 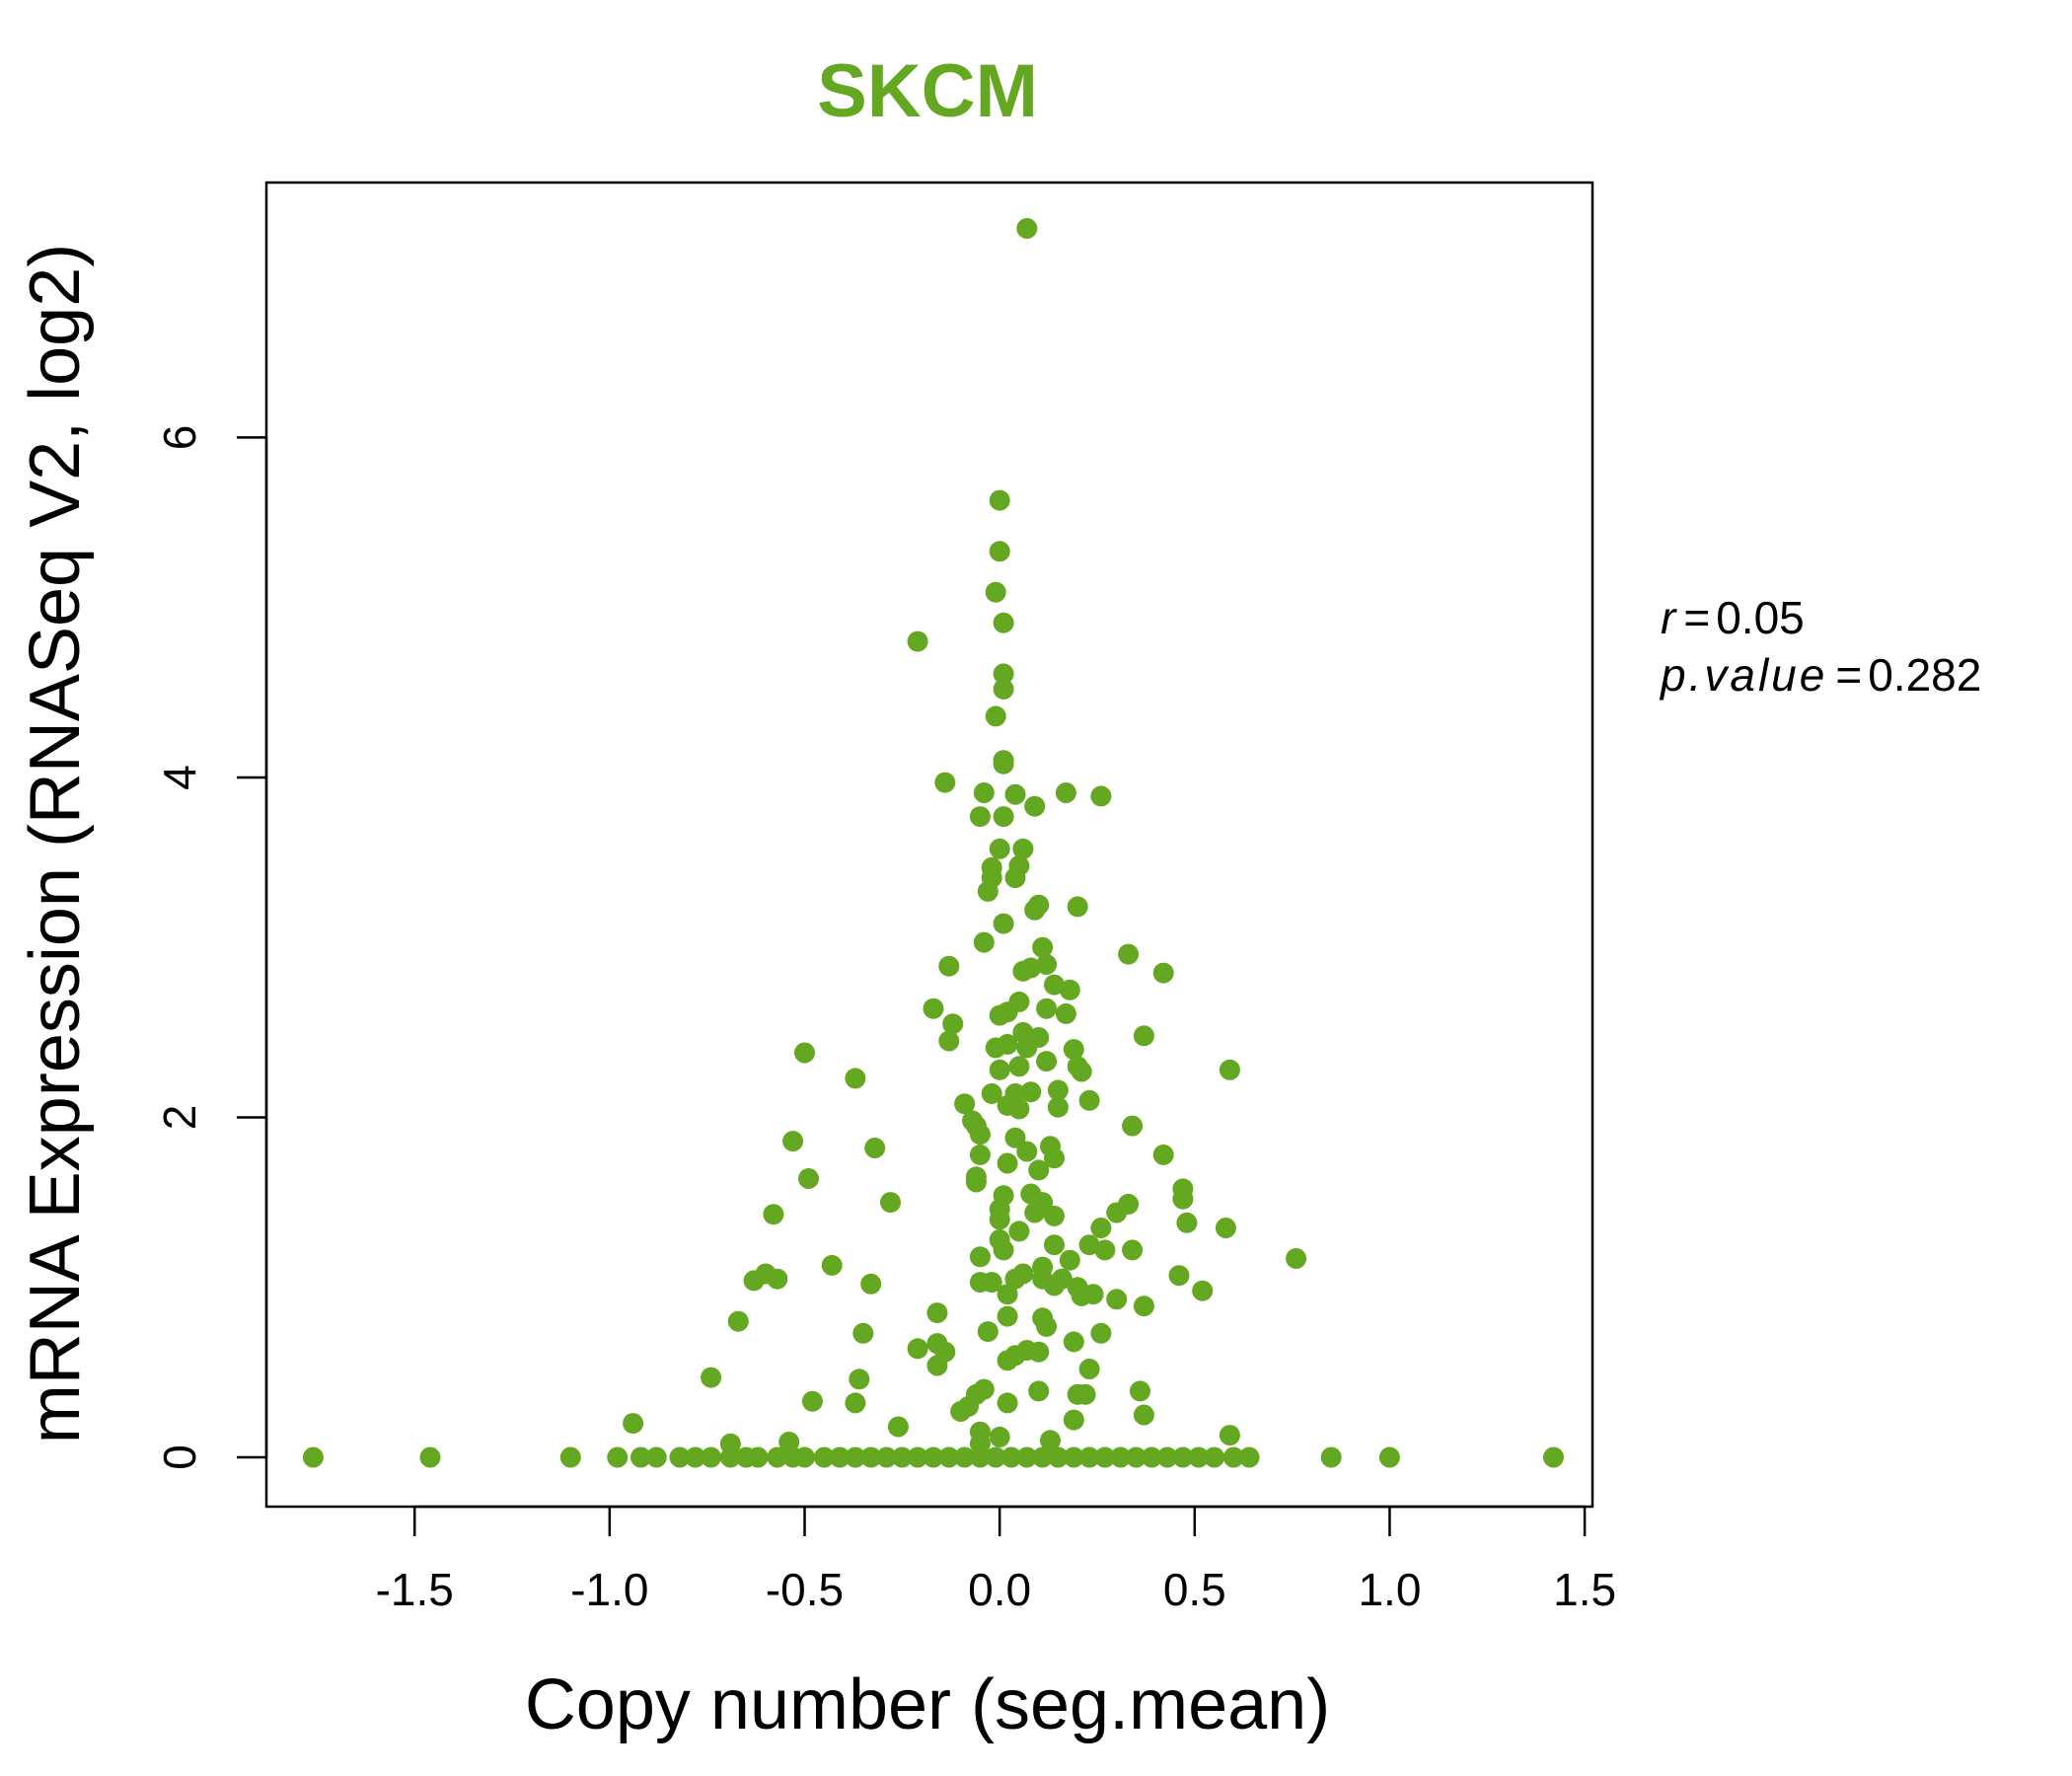 What do you see at coordinates (805, 1589) in the screenshot?
I see `x-tick-label: -0.5` at bounding box center [805, 1589].